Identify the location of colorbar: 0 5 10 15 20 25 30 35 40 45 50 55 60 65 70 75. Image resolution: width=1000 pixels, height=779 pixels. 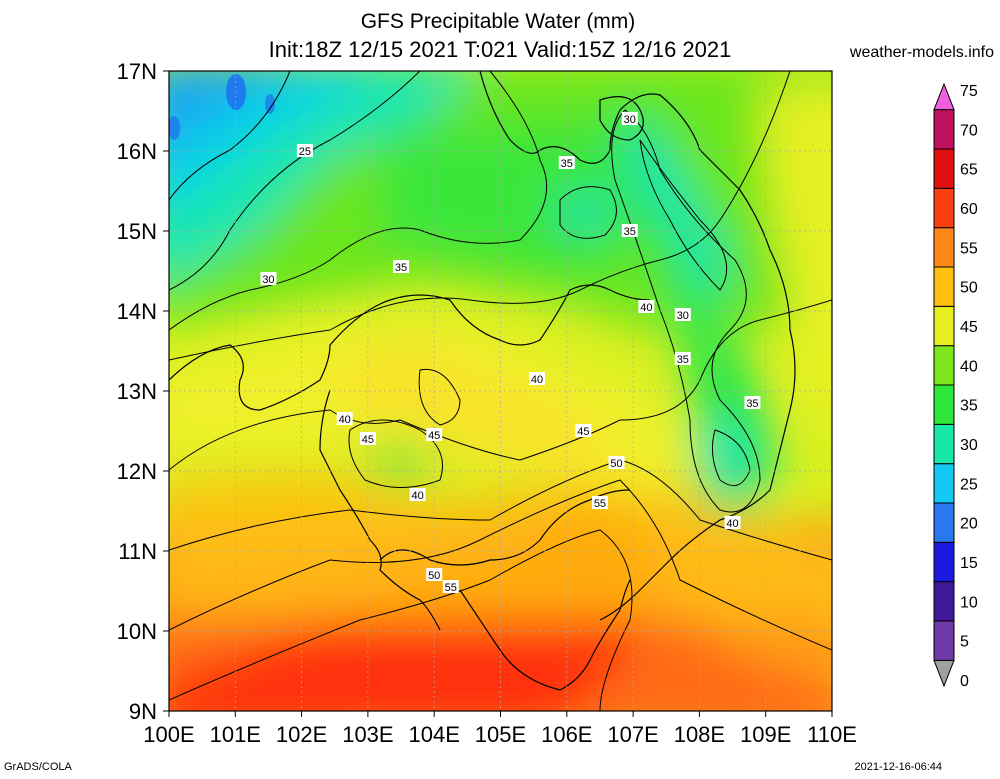
(955, 386).